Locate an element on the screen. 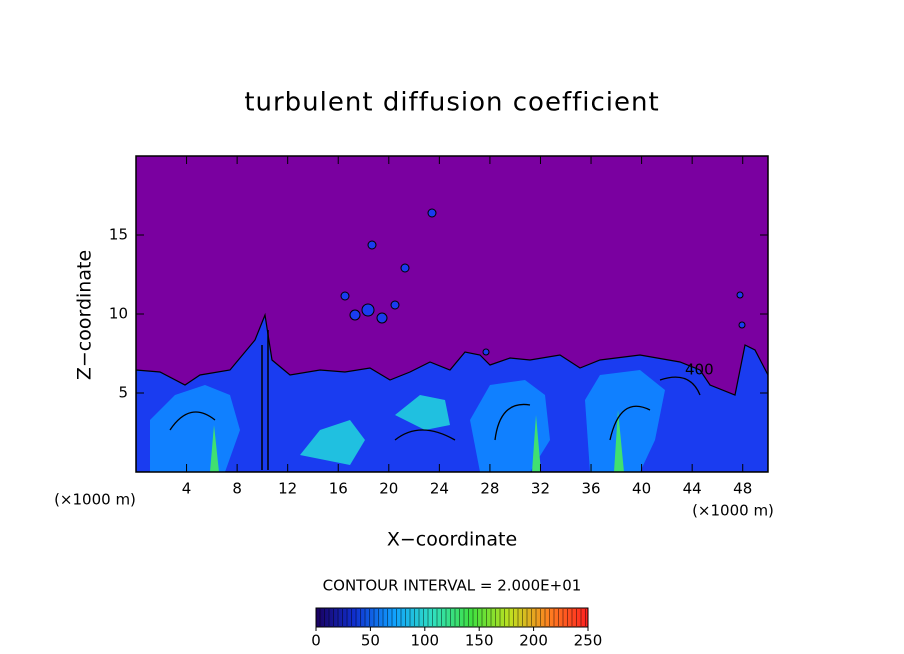 The width and height of the screenshot is (904, 654). x-unit: (×1000 m) is located at coordinates (95, 500).